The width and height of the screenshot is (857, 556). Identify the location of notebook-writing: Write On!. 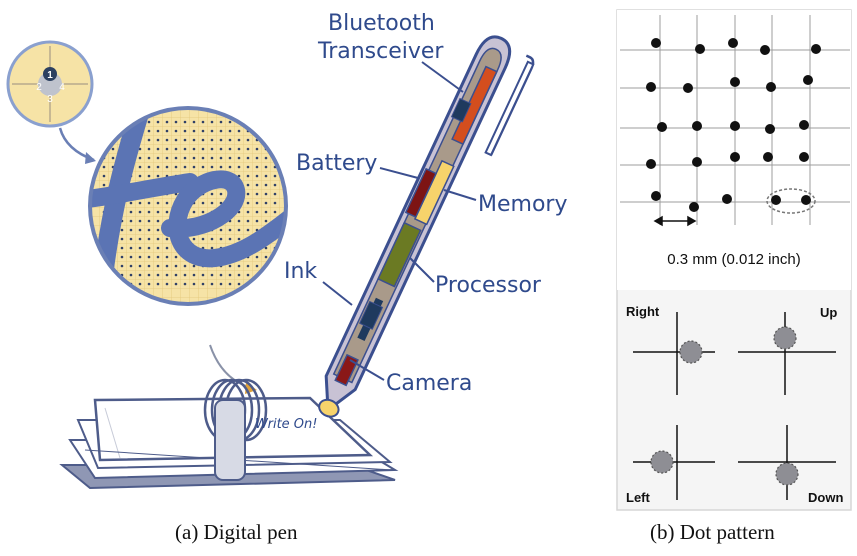
(286, 424).